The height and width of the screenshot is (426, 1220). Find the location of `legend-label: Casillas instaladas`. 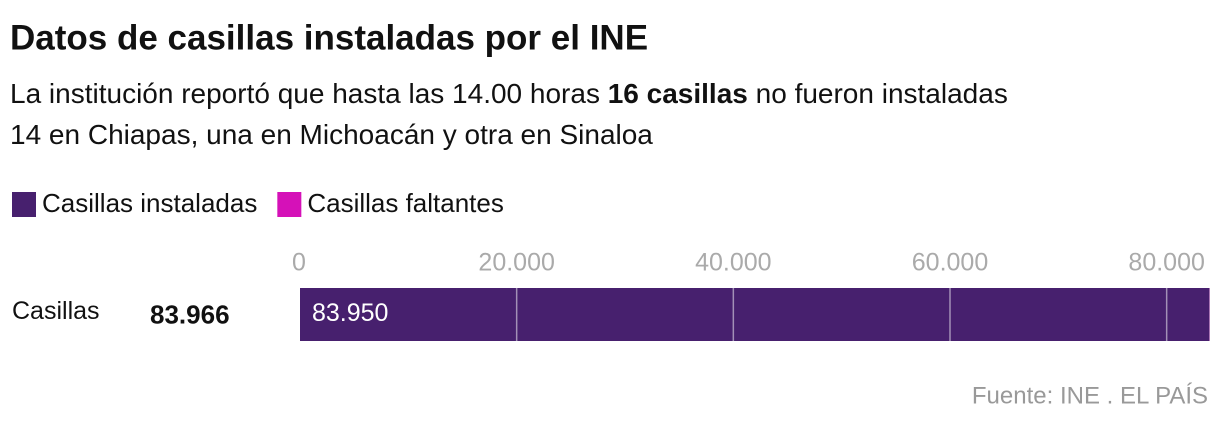

legend-label: Casillas instaladas is located at coordinates (149, 203).